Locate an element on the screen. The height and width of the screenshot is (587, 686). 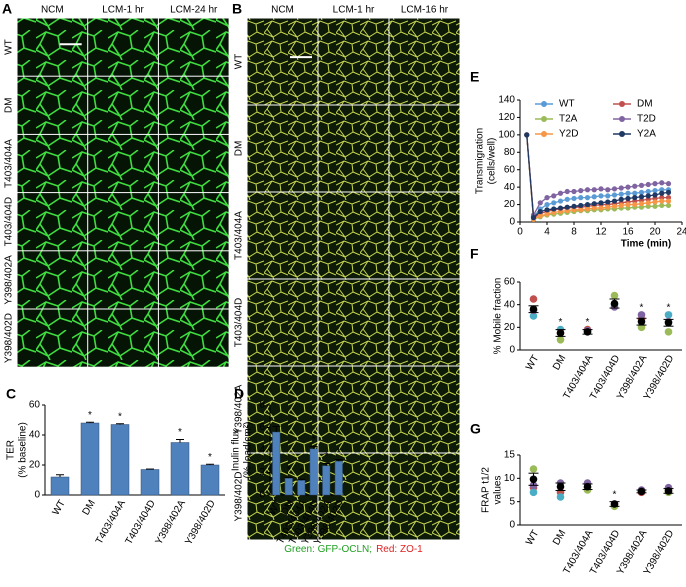
legend-label: Y2A is located at coordinates (646, 134).